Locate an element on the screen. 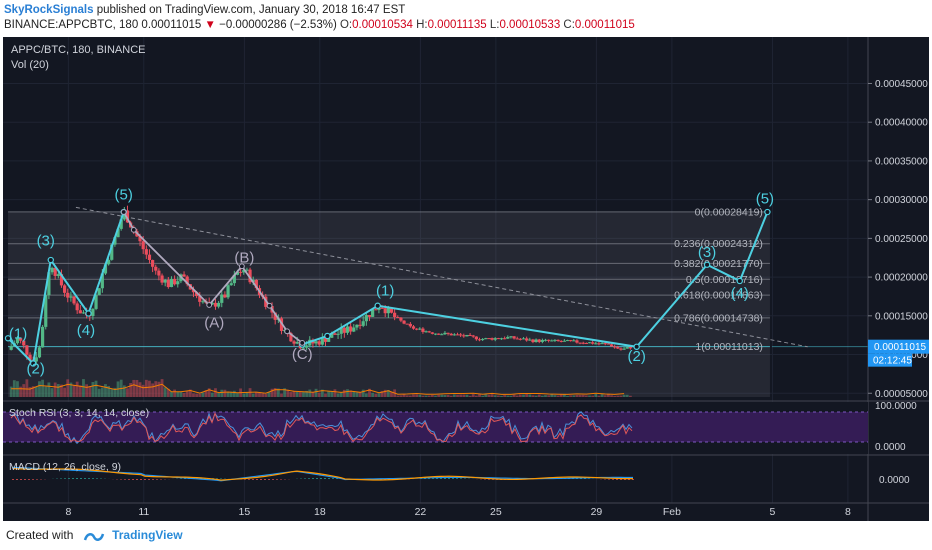  footer: Created with TradingView is located at coordinates (94, 535).